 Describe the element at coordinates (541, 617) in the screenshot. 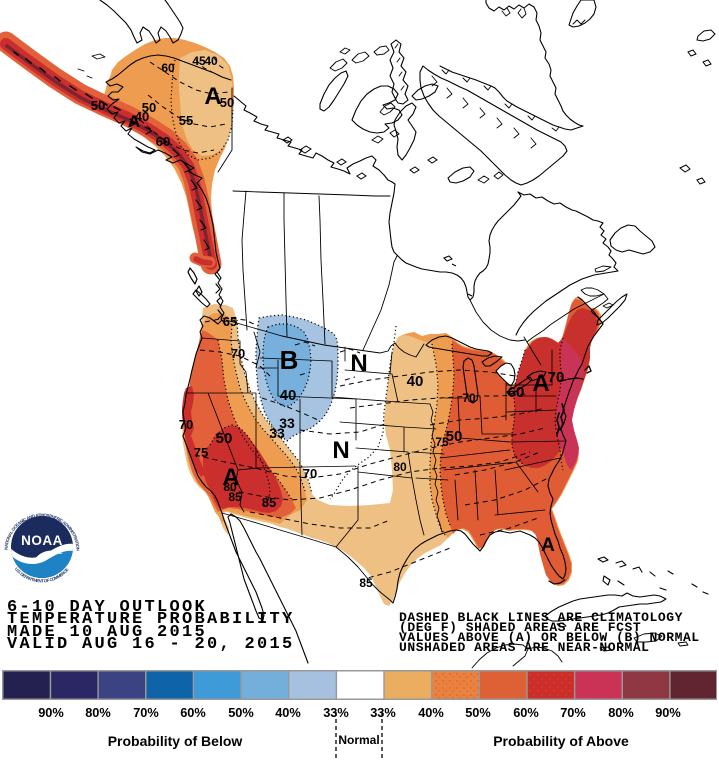

I see `svg-text:DASHED BLACK LINES ARE CLIMATO: DASHED BLACK LINES ARE CLIMATOLOGY` at that location.